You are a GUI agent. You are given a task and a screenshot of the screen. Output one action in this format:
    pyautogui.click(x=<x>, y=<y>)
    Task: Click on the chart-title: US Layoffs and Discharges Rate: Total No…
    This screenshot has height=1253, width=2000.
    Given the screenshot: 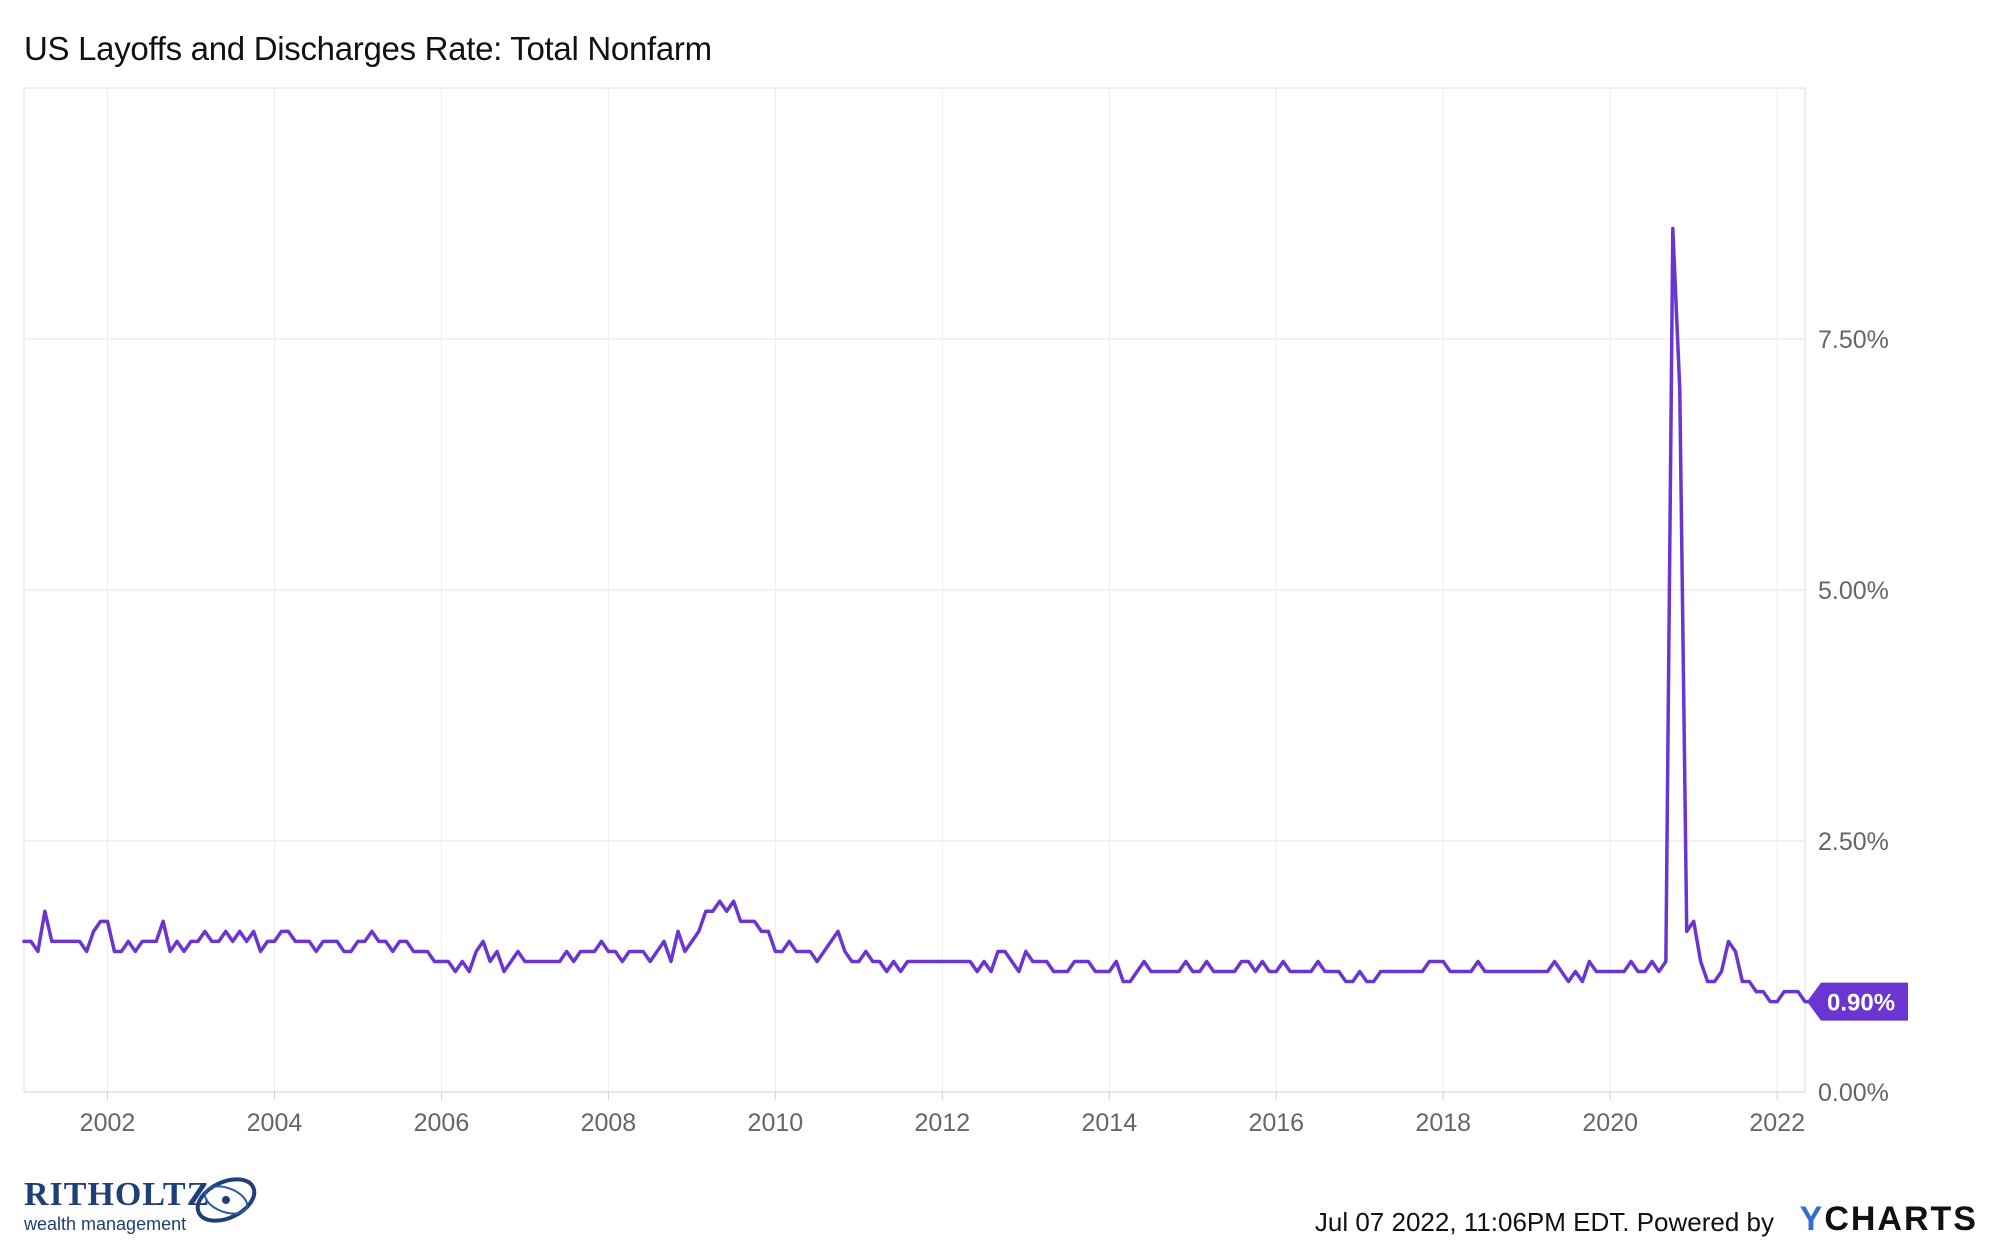 What is the action you would take?
    pyautogui.click(x=368, y=48)
    